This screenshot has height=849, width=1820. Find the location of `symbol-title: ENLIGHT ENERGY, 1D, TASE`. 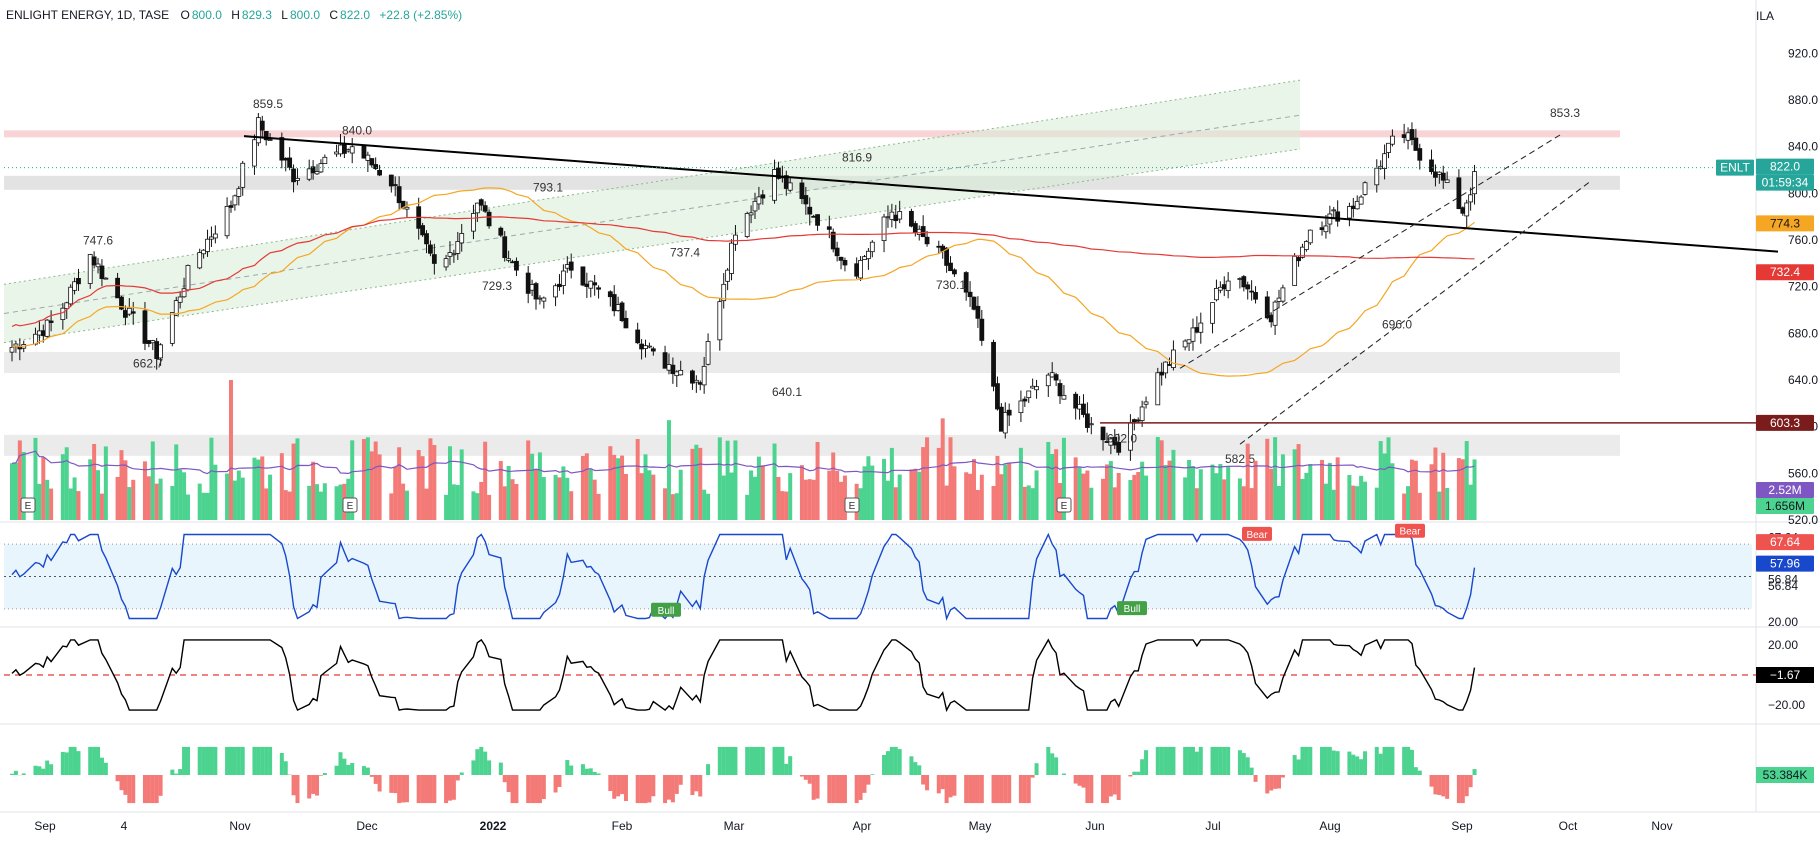

symbol-title: ENLIGHT ENERGY, 1D, TASE is located at coordinates (87, 15).